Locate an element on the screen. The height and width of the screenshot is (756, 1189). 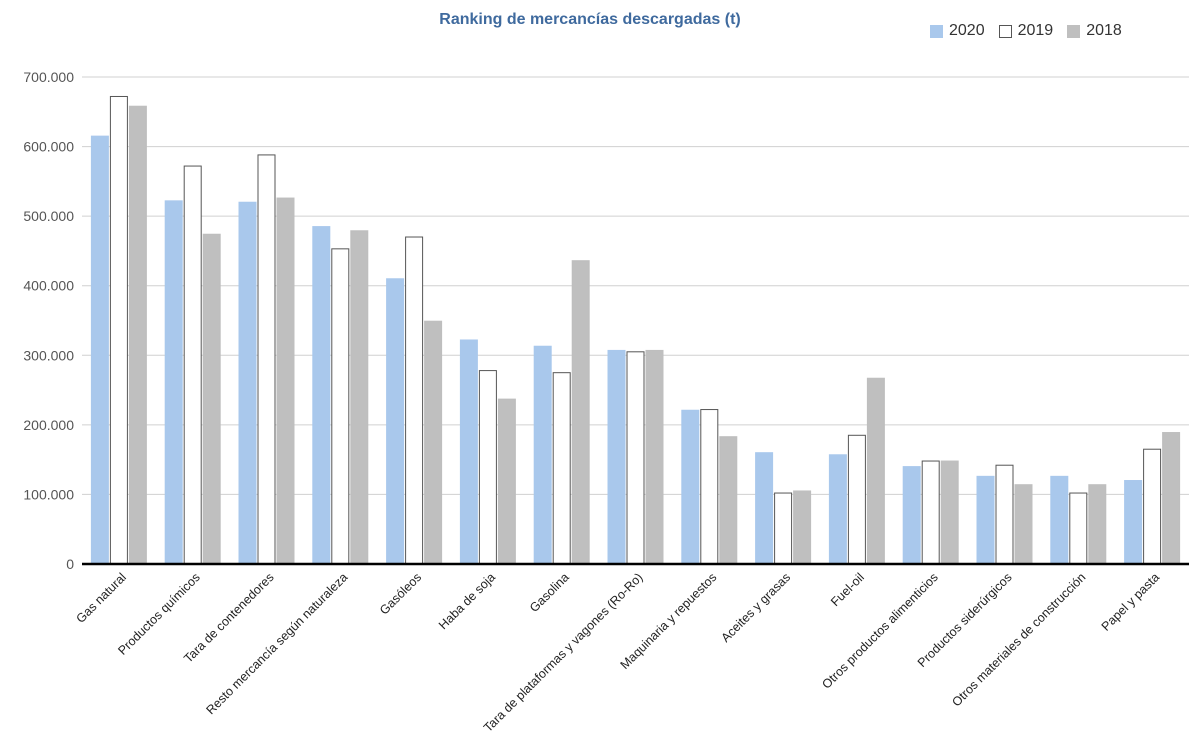
y-tick-label: 100.000 is located at coordinates (48, 494).